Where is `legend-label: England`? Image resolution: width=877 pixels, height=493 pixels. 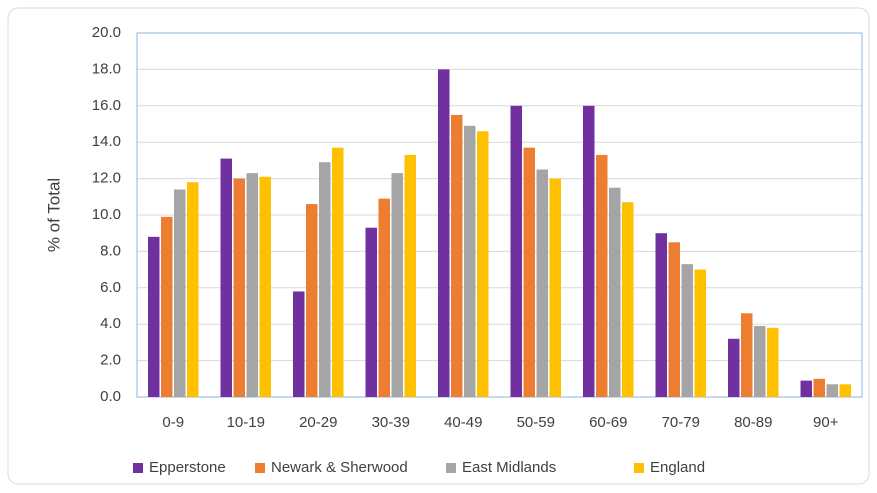 legend-label: England is located at coordinates (677, 467).